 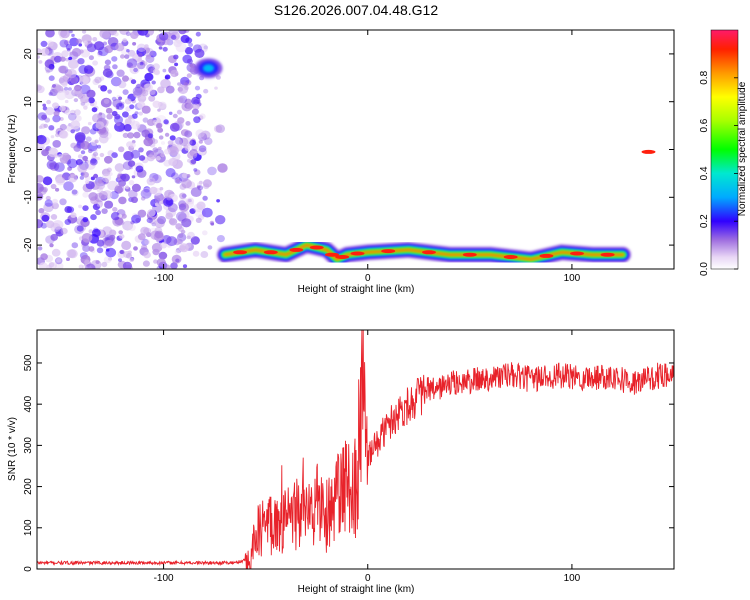 What do you see at coordinates (368, 278) in the screenshot?
I see `x-tick-label: 0` at bounding box center [368, 278].